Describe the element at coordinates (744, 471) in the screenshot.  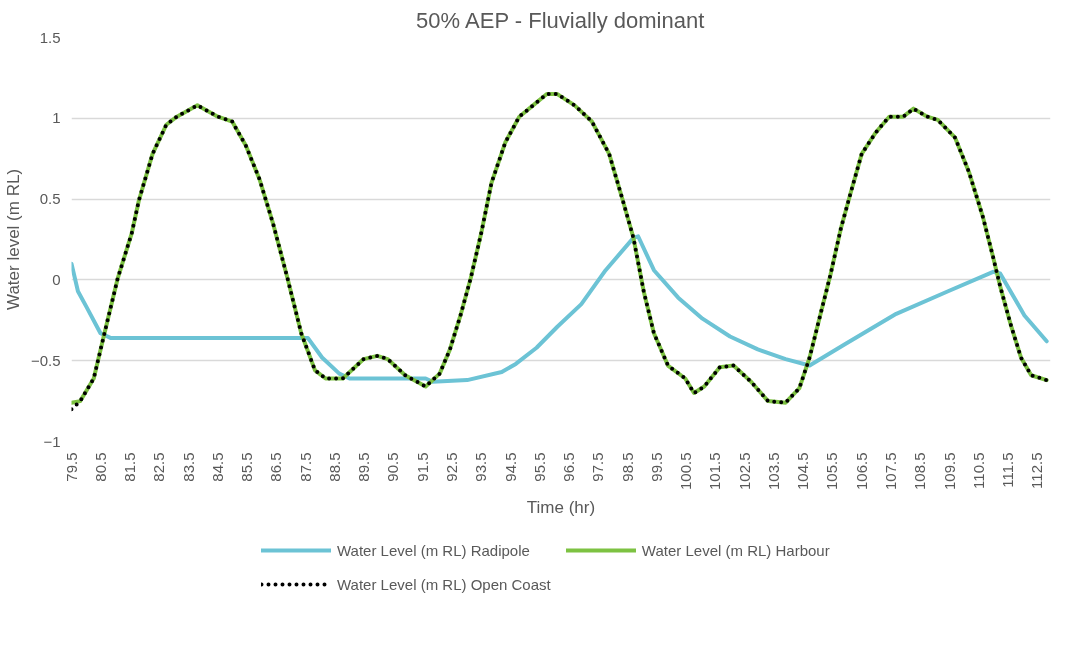
I see `x-tick-label: 102.5` at that location.